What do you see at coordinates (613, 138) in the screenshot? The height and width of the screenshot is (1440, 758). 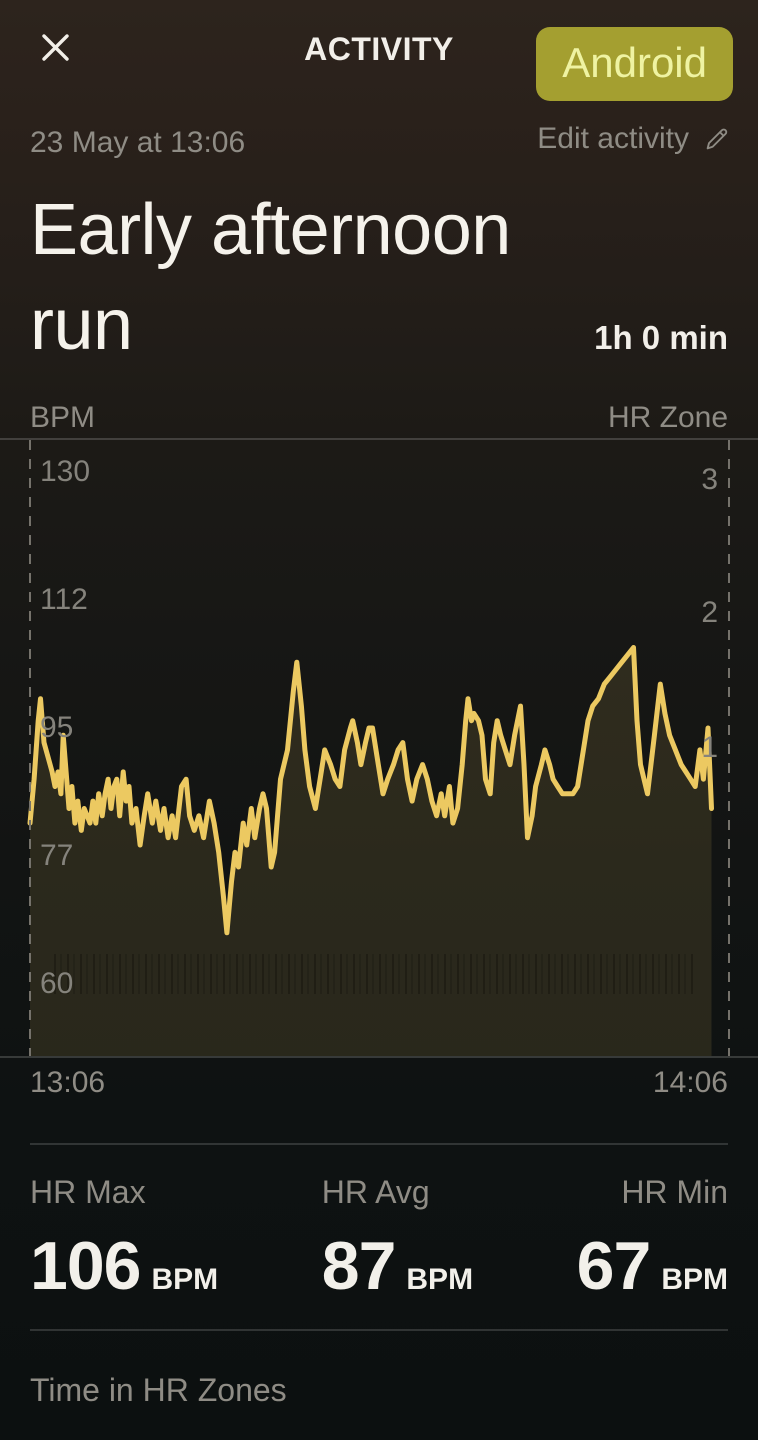 I see `edit-activity-label: Edit activity` at bounding box center [613, 138].